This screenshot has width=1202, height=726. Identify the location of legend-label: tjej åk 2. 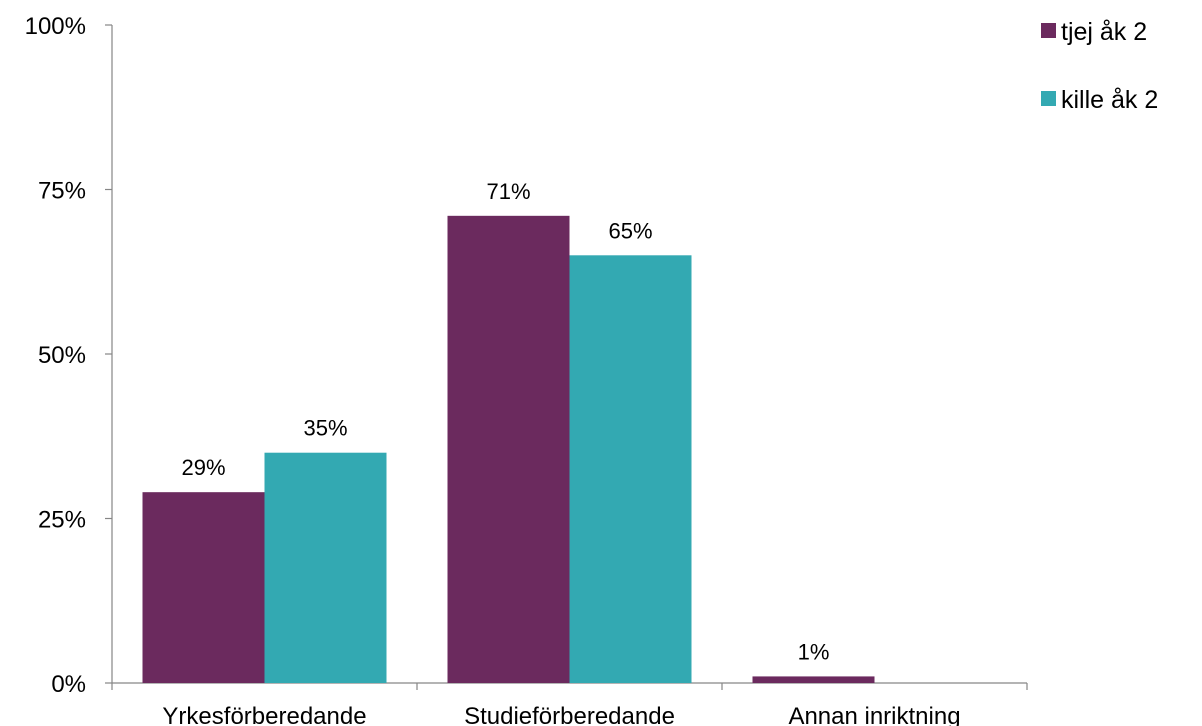
(1104, 32).